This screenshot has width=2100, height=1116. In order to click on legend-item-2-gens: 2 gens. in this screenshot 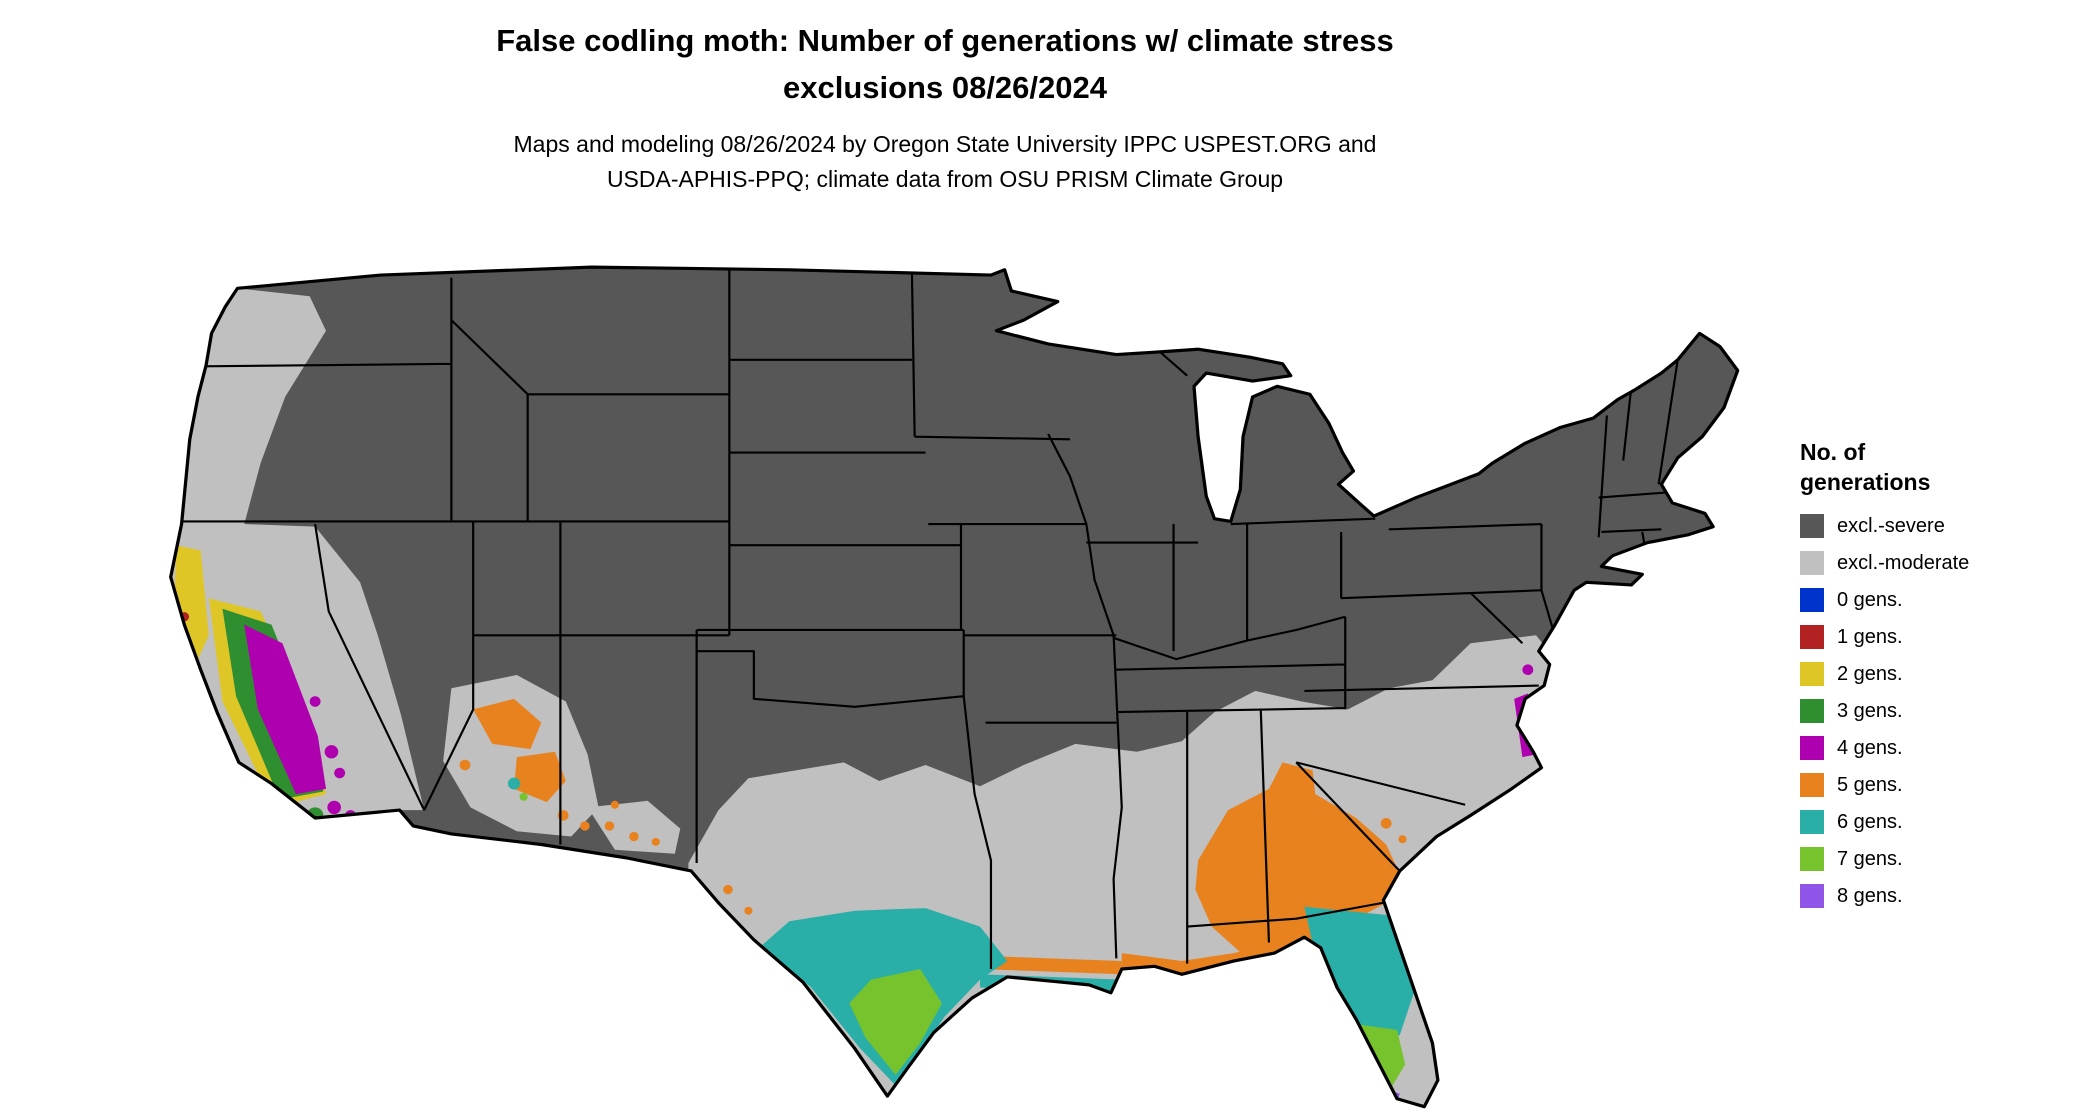, I will do `click(1884, 673)`.